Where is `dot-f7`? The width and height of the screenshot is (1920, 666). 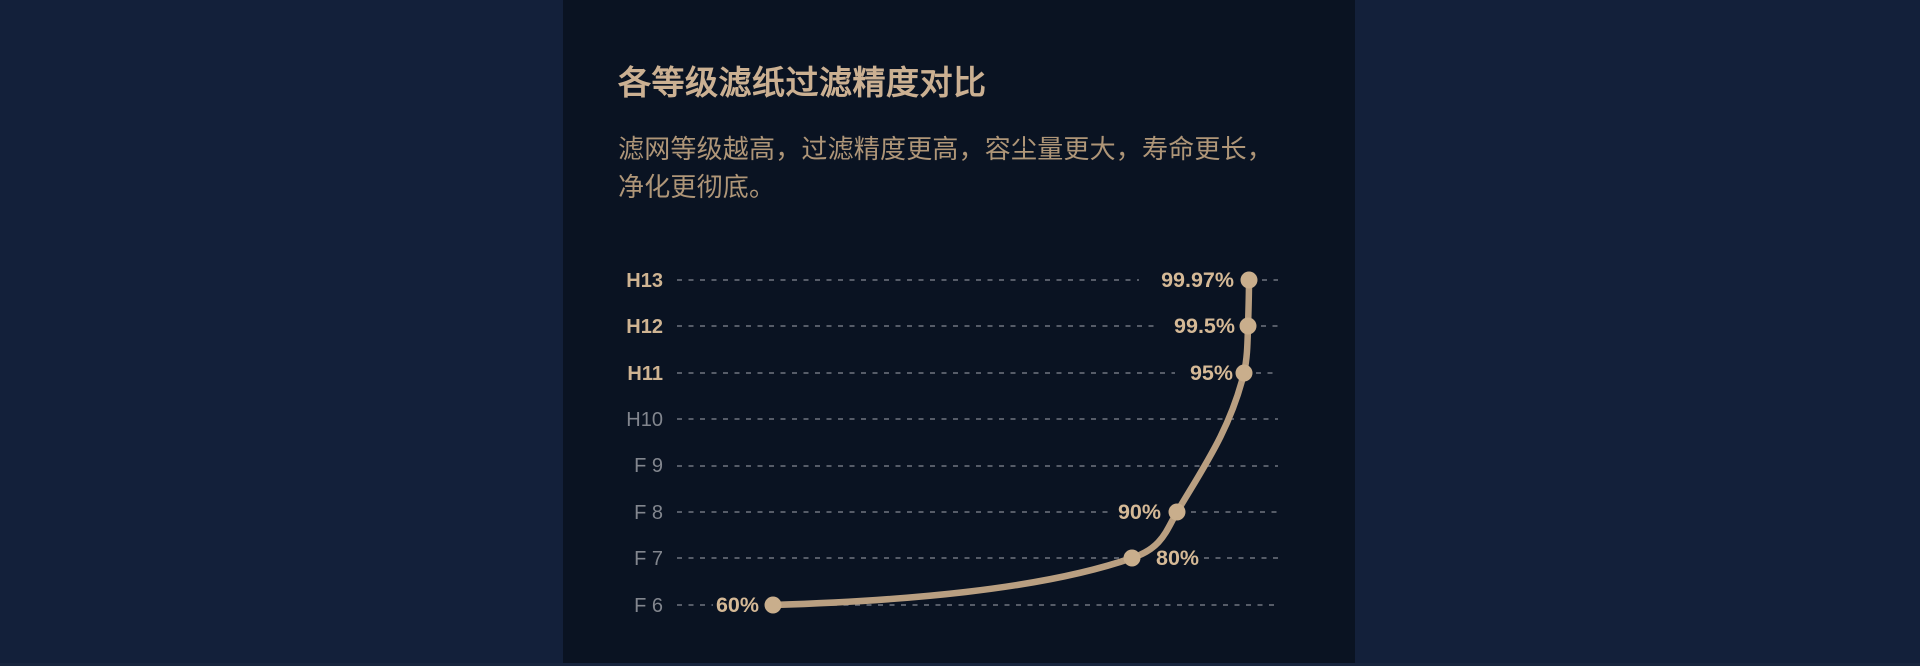 dot-f7 is located at coordinates (1132, 558).